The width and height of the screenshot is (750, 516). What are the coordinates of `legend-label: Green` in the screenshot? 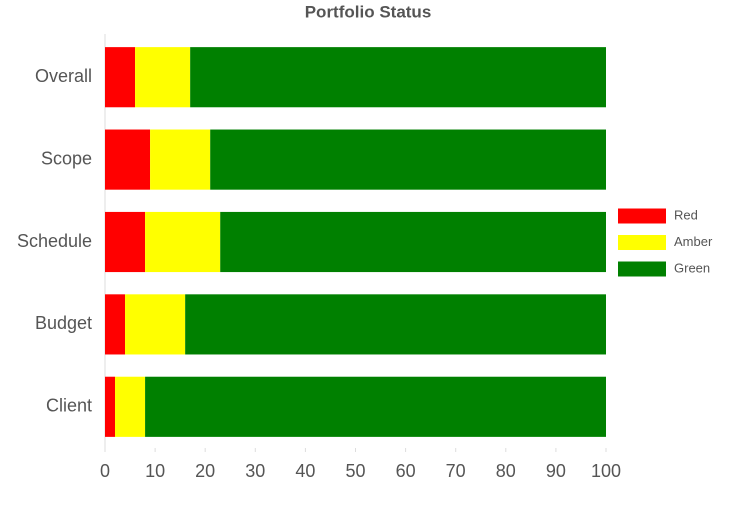 It's located at (692, 267).